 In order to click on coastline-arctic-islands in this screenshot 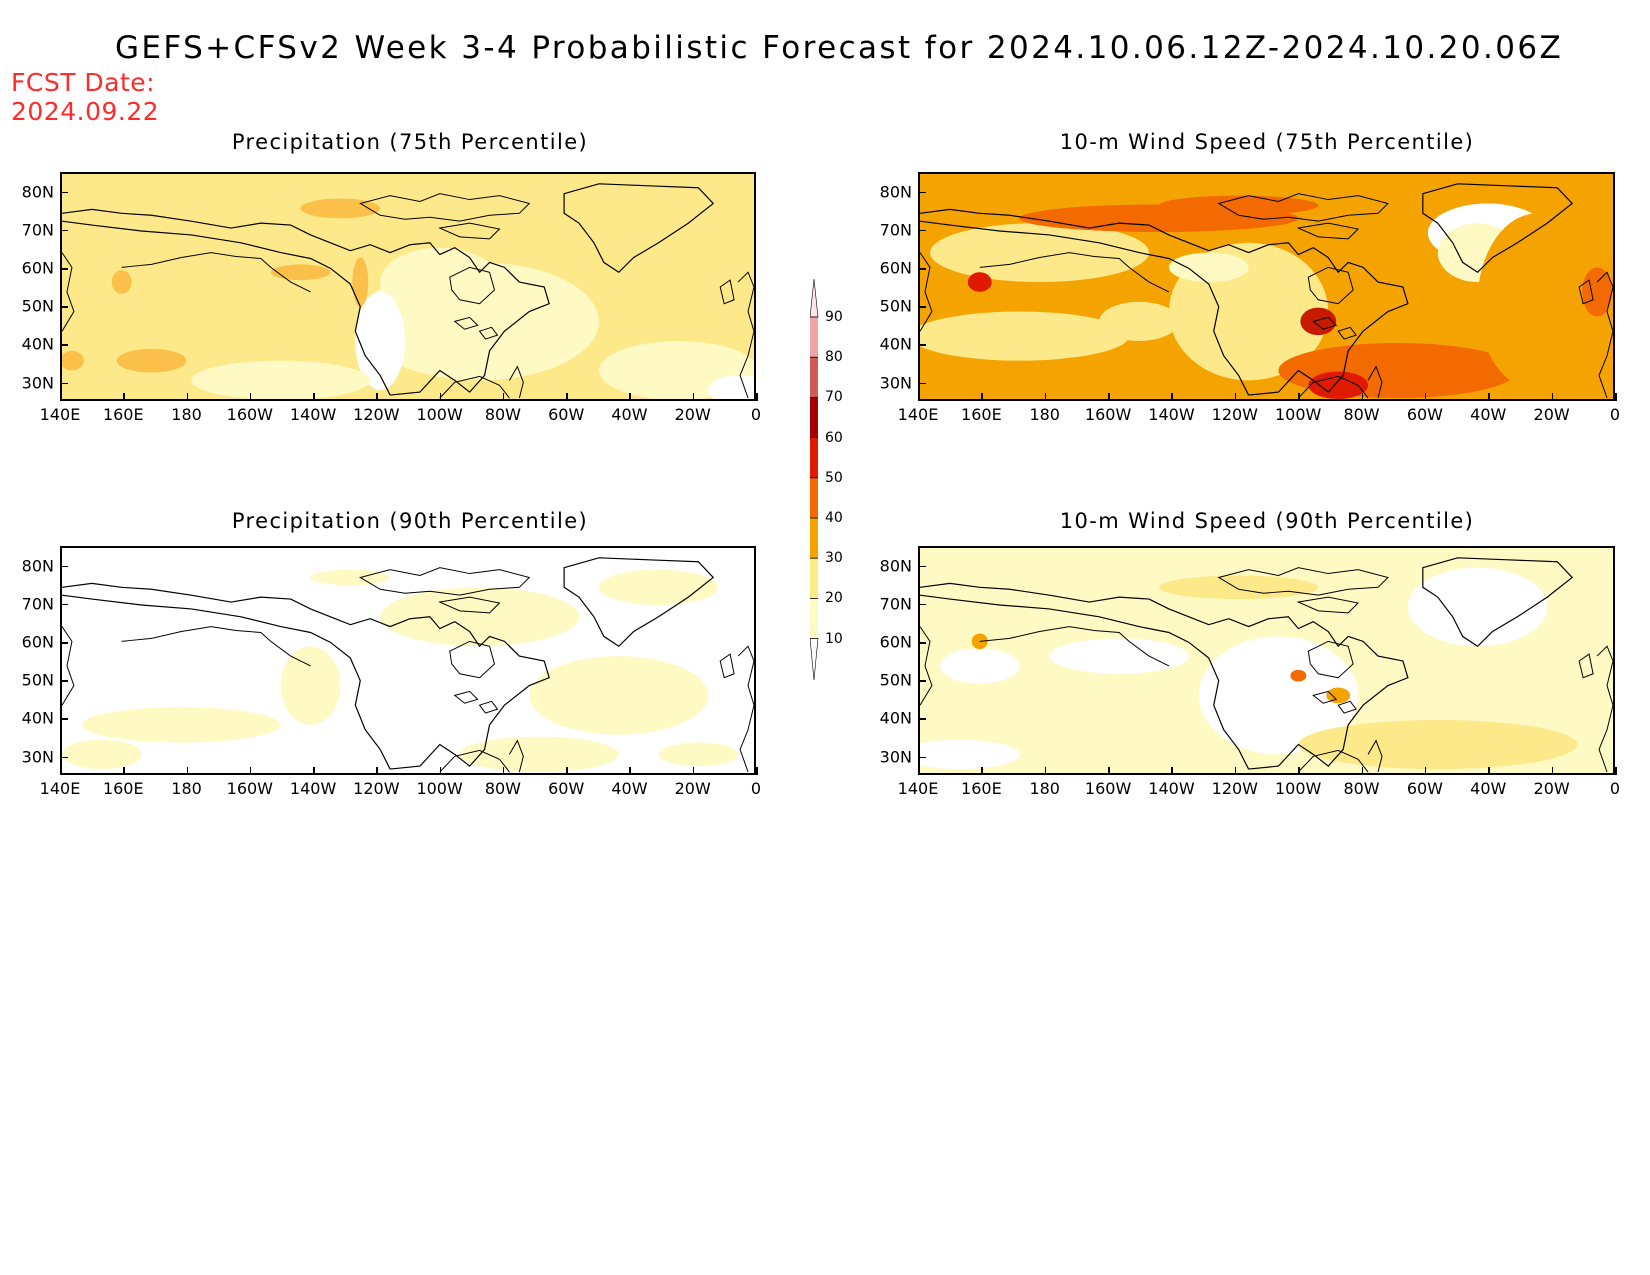, I will do `click(1303, 207)`.